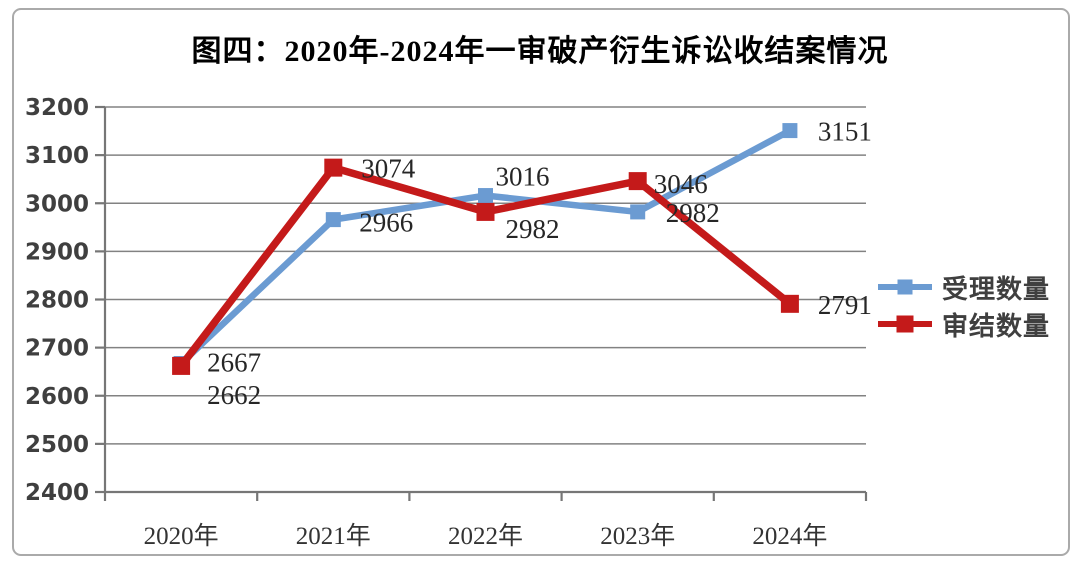 The height and width of the screenshot is (567, 1080). I want to click on svg-text: 3151, so click(845, 132).